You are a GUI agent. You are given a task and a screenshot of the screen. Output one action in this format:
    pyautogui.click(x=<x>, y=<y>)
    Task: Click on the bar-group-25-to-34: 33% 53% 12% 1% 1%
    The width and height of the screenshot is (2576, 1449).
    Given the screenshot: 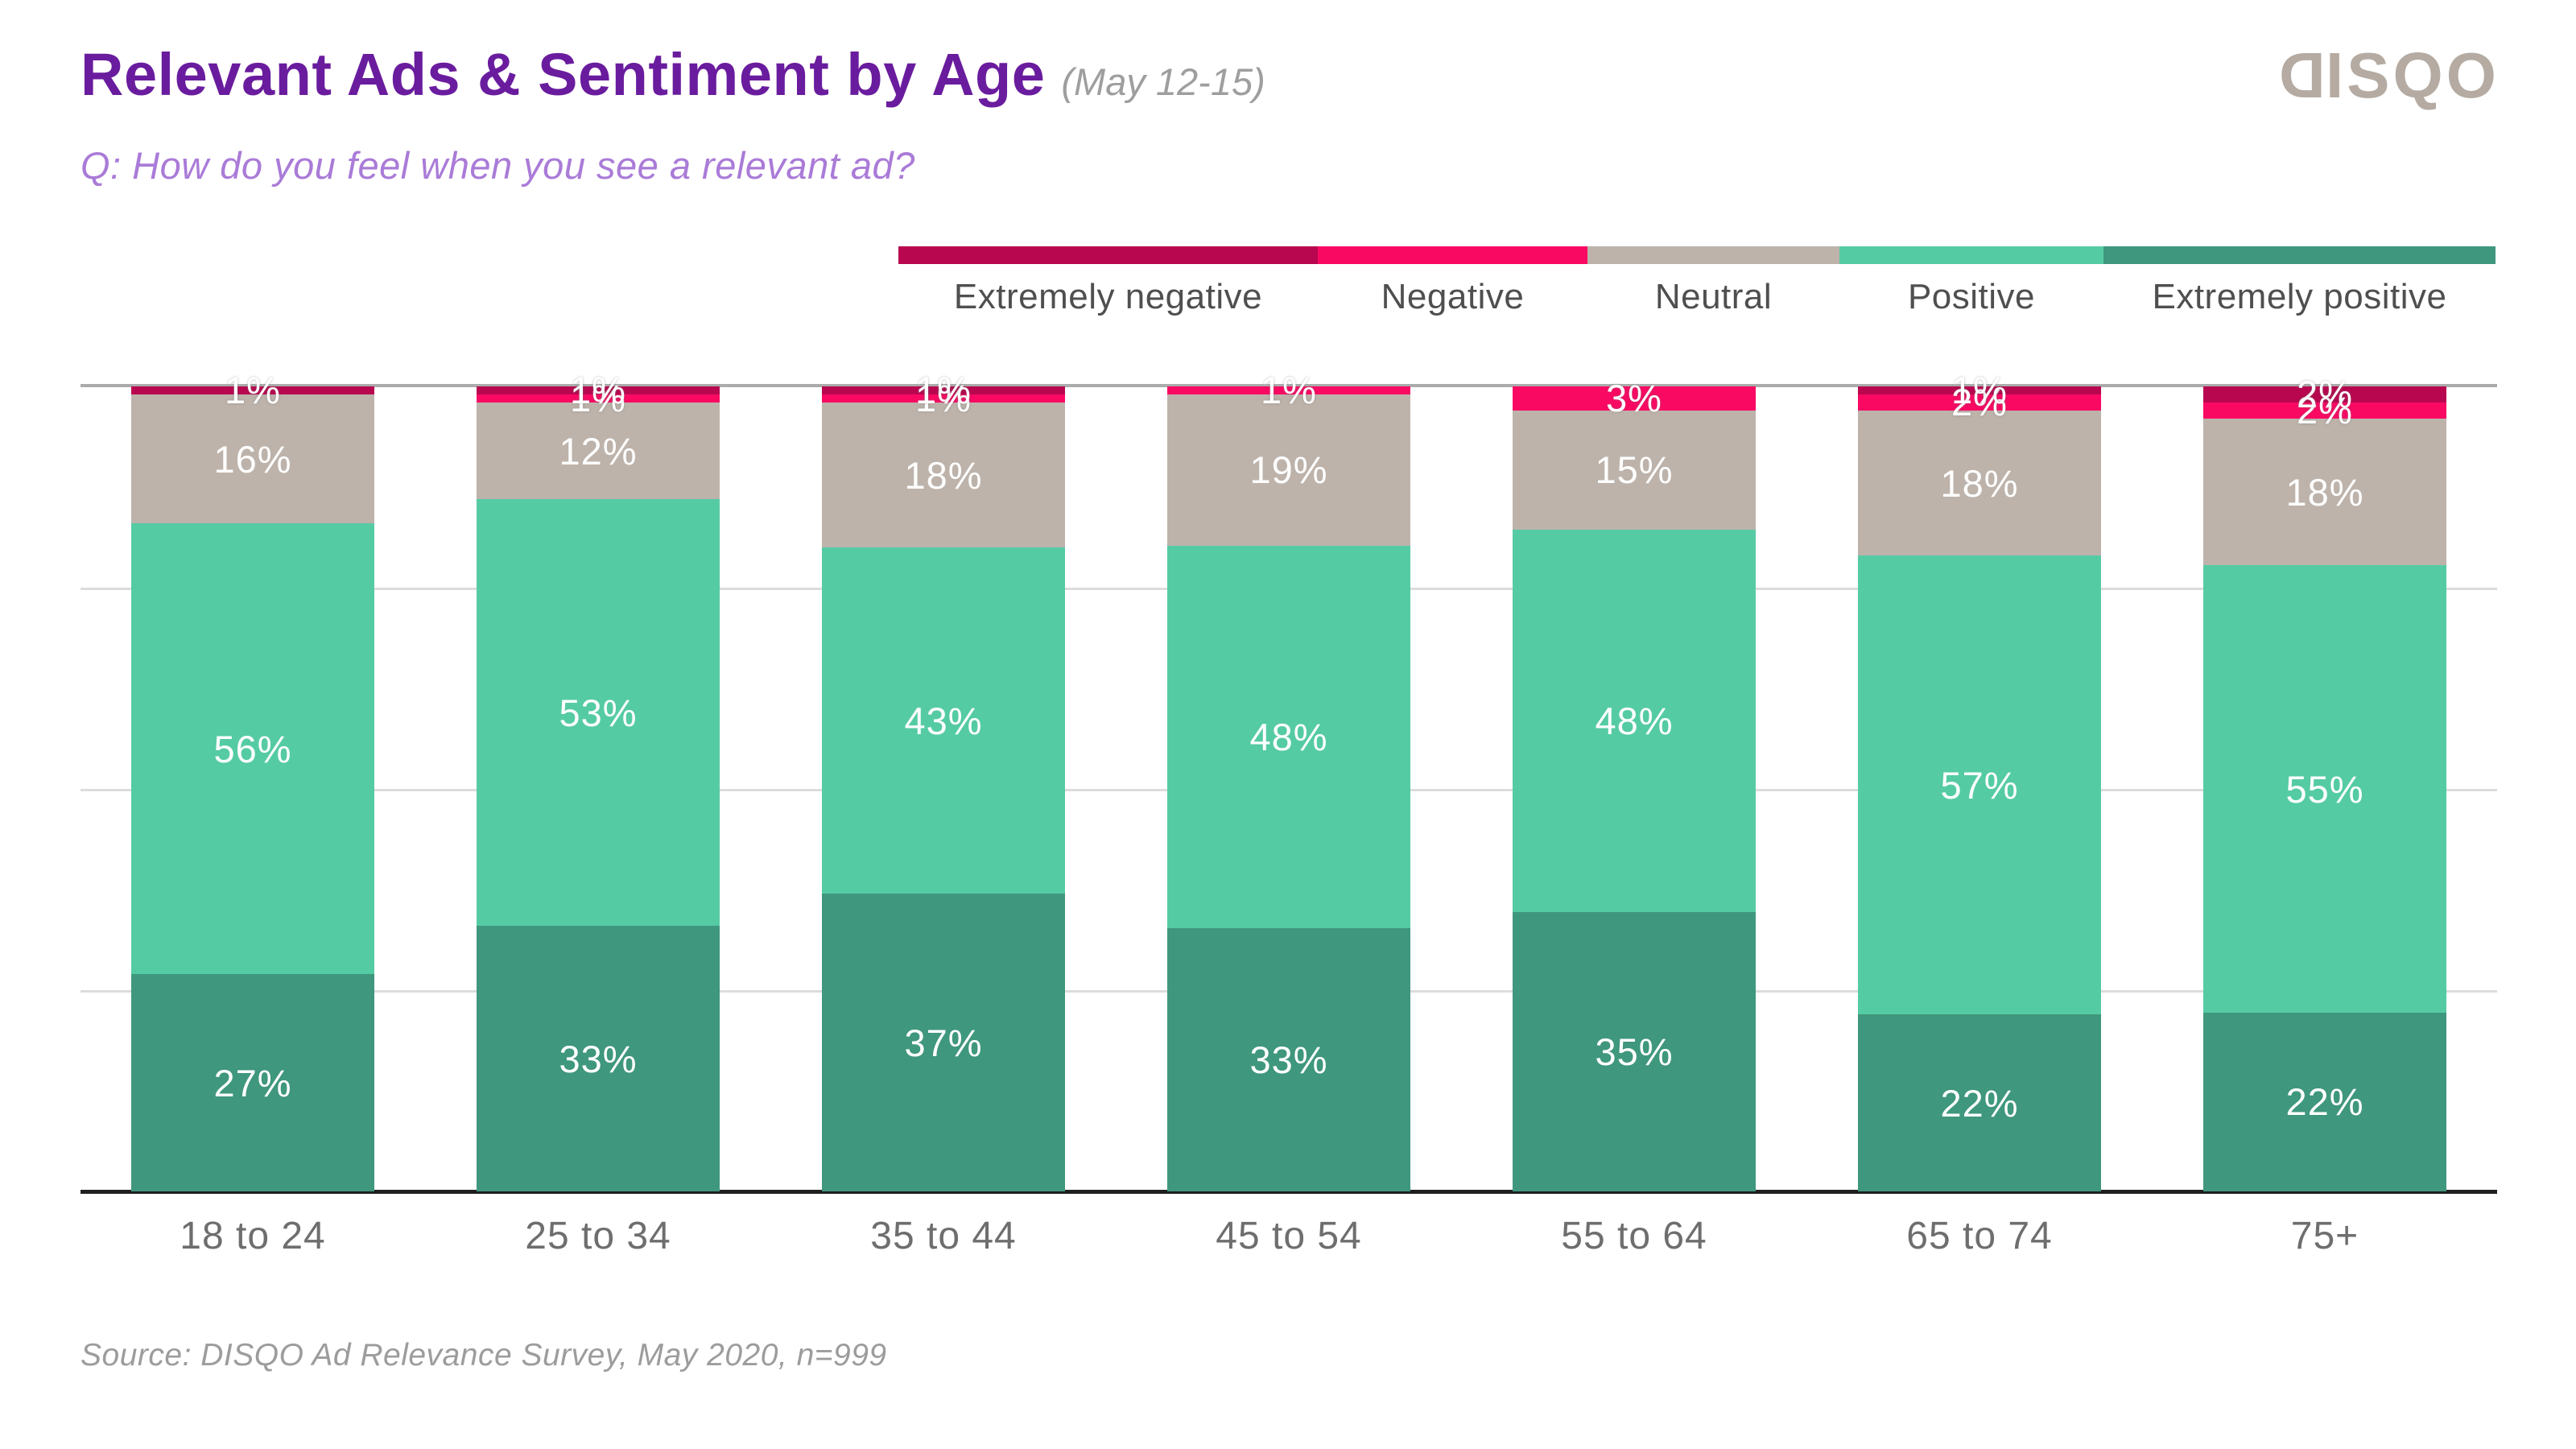 What is the action you would take?
    pyautogui.click(x=598, y=780)
    